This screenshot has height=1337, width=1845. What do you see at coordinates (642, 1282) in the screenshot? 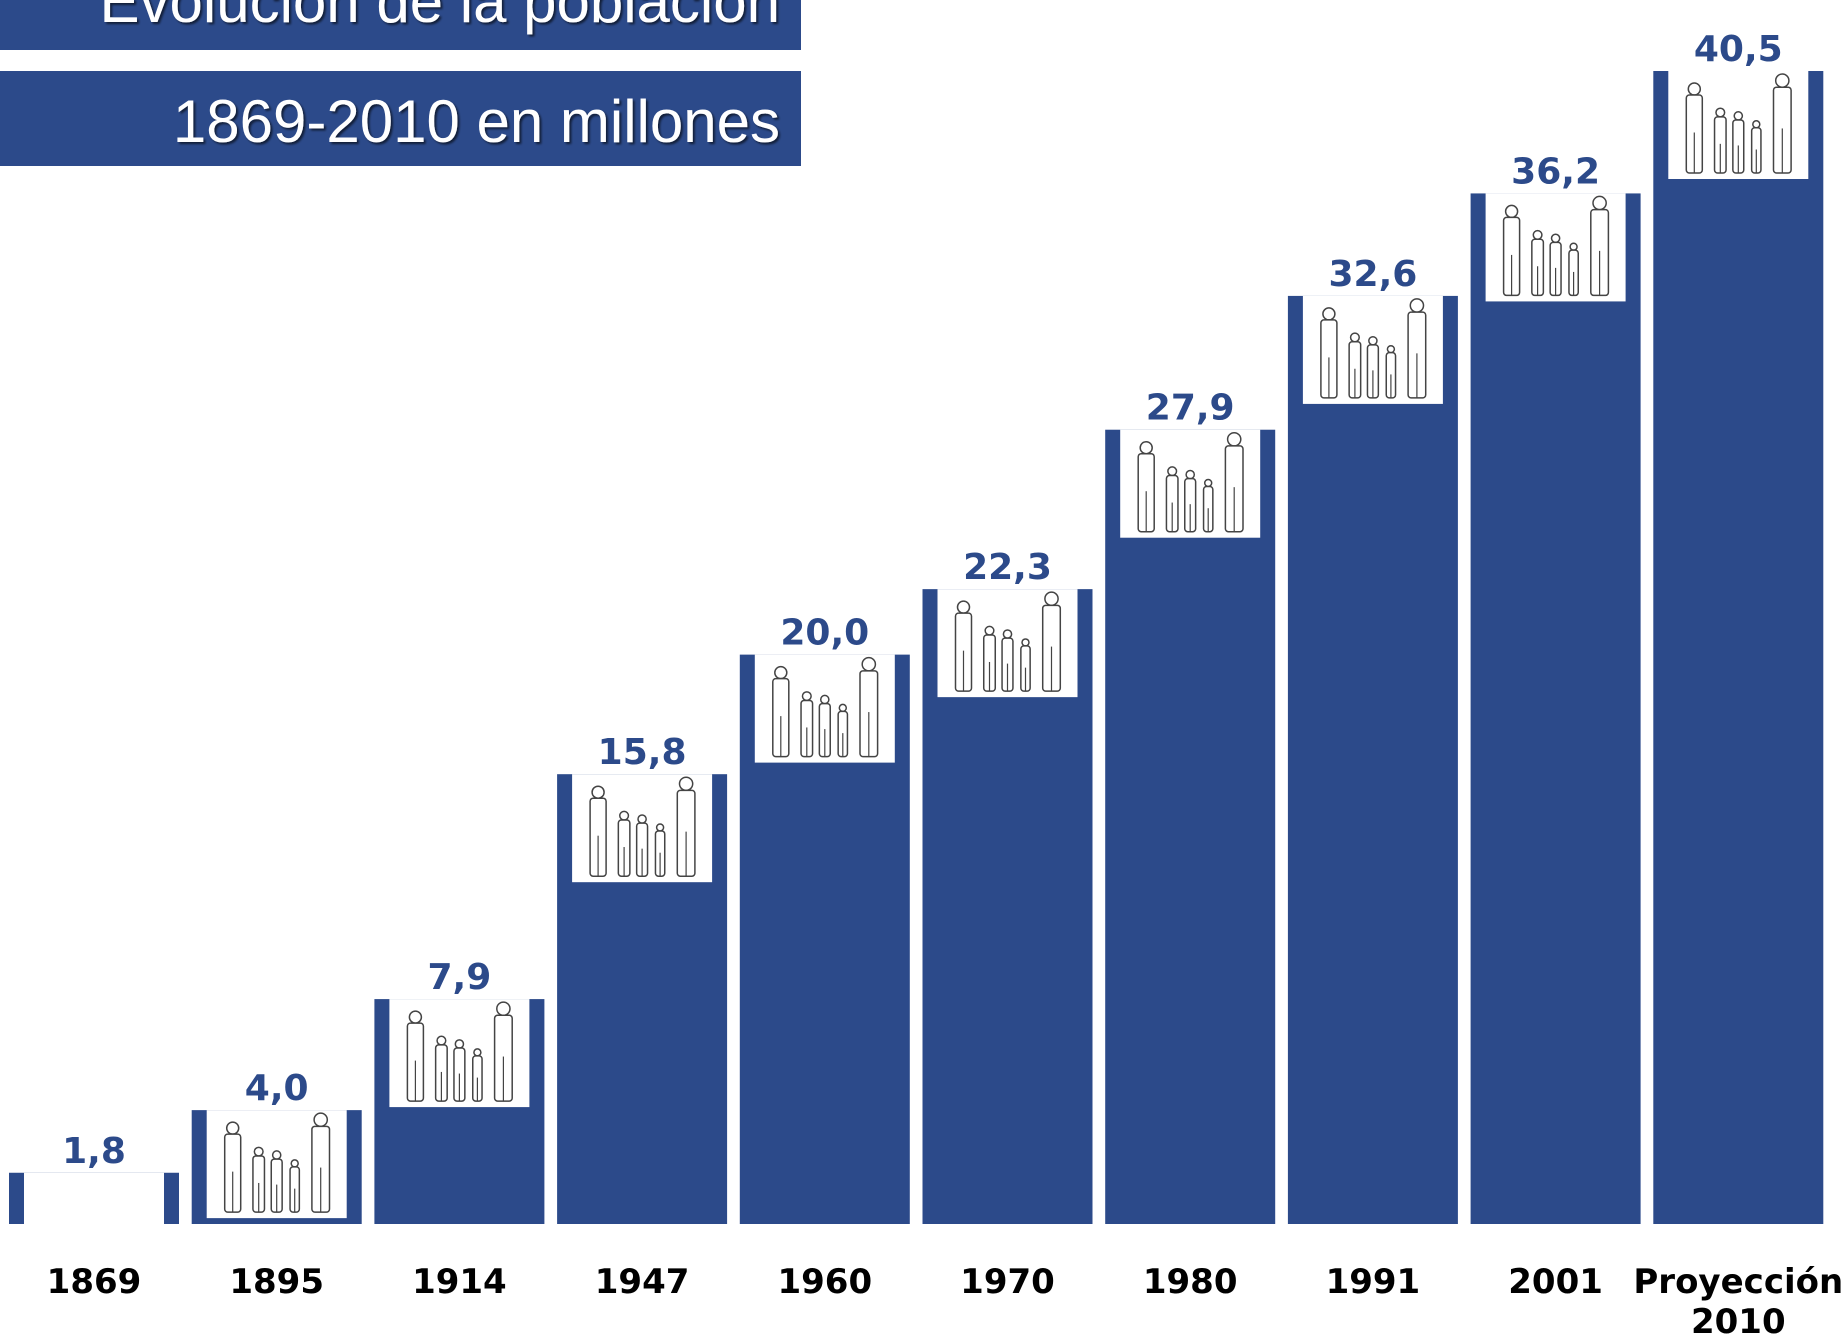
I see `x-tick-label: 1947` at bounding box center [642, 1282].